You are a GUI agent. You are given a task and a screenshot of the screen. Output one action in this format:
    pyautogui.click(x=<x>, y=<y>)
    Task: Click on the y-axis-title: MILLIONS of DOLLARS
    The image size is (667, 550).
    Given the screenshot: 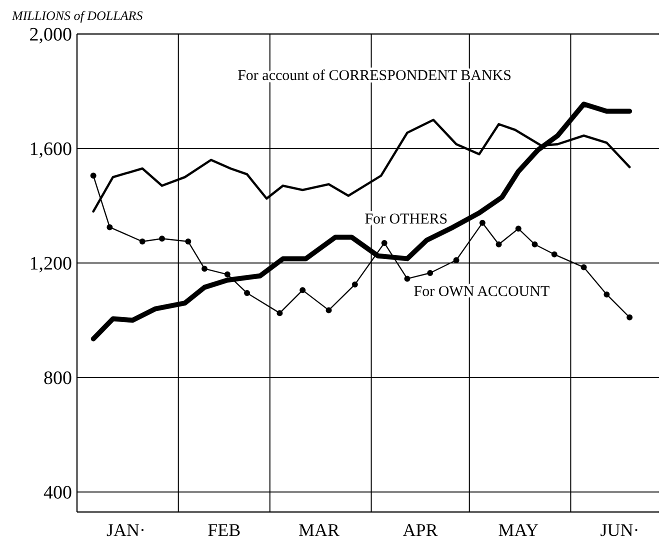 What is the action you would take?
    pyautogui.click(x=77, y=15)
    